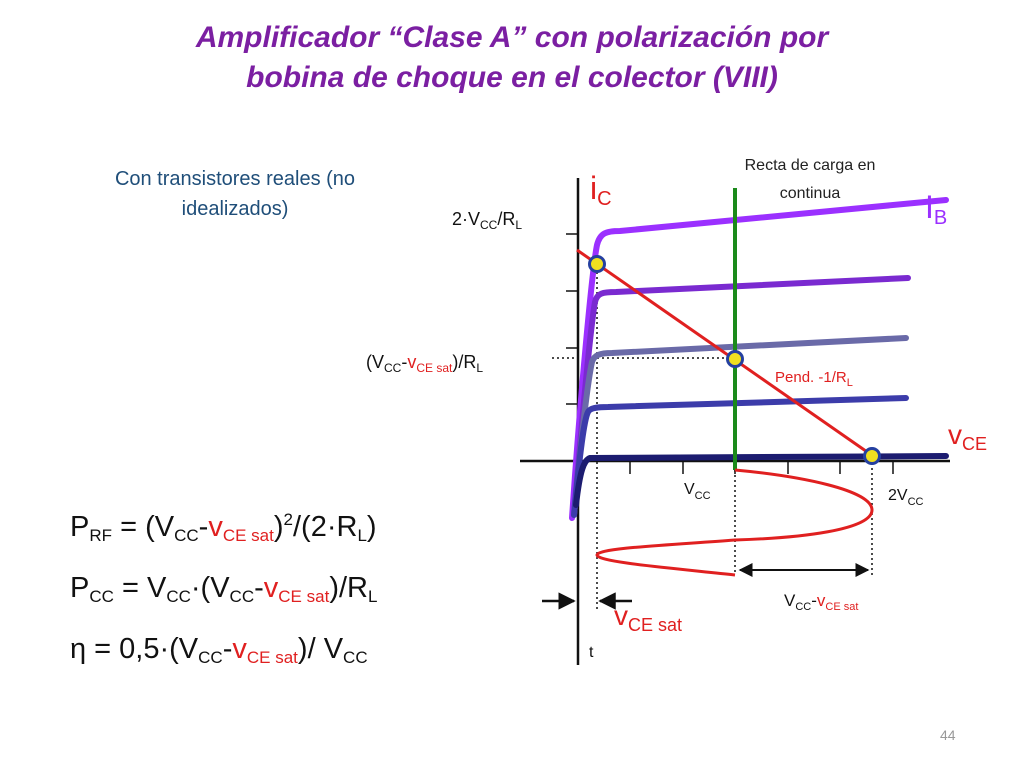 This screenshot has width=1024, height=768. Describe the element at coordinates (735, 359) in the screenshot. I see `operating-point-quiescent` at that location.